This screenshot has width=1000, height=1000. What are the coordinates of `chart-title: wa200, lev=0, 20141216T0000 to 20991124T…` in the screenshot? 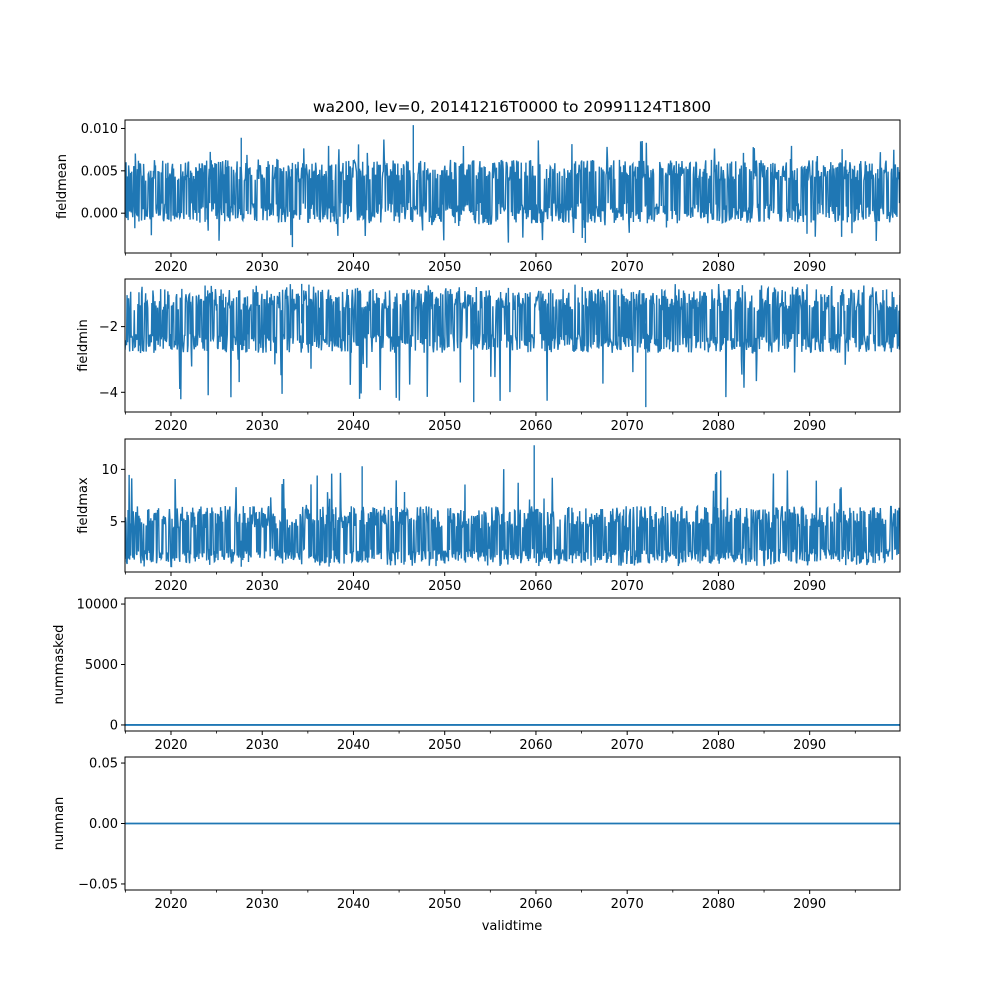 It's located at (512, 107).